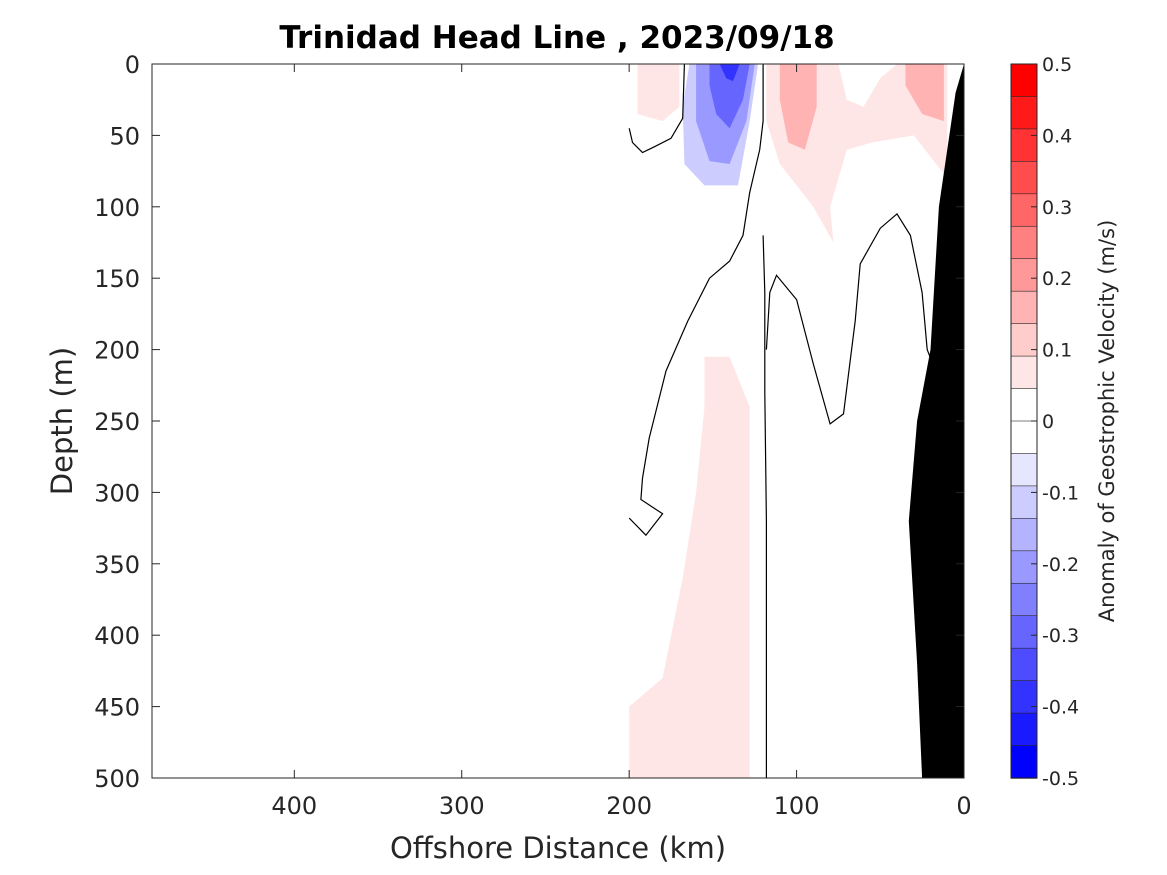 The width and height of the screenshot is (1167, 875). I want to click on y-tick-label: 250, so click(117, 422).